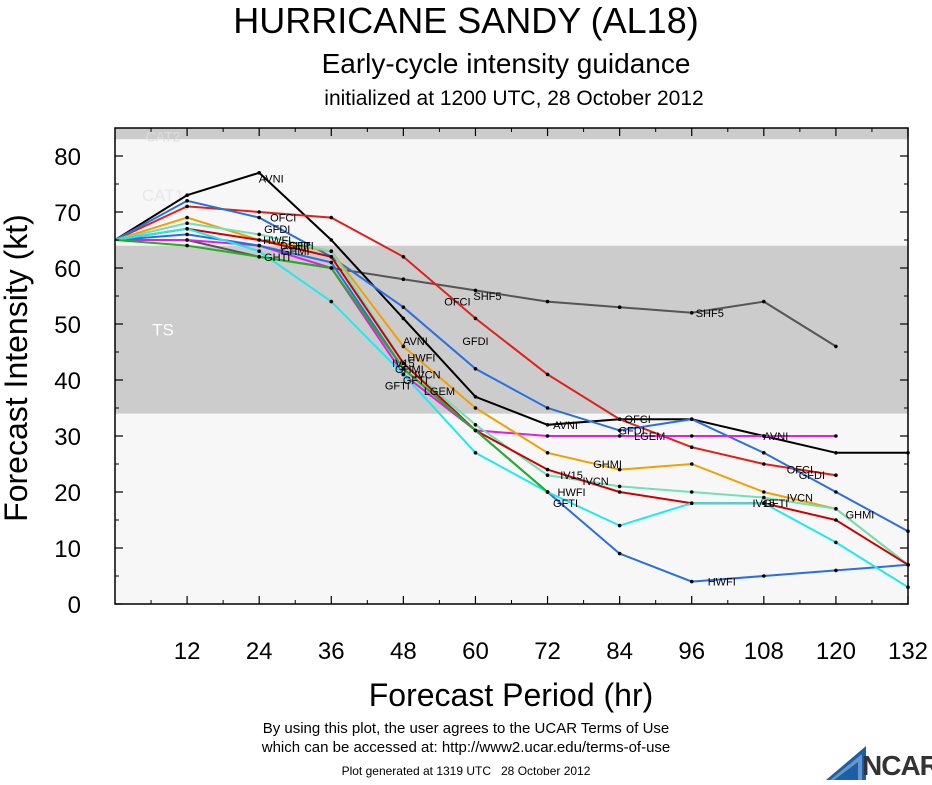 The width and height of the screenshot is (932, 785). Describe the element at coordinates (475, 651) in the screenshot. I see `x-tick-label: 60` at that location.